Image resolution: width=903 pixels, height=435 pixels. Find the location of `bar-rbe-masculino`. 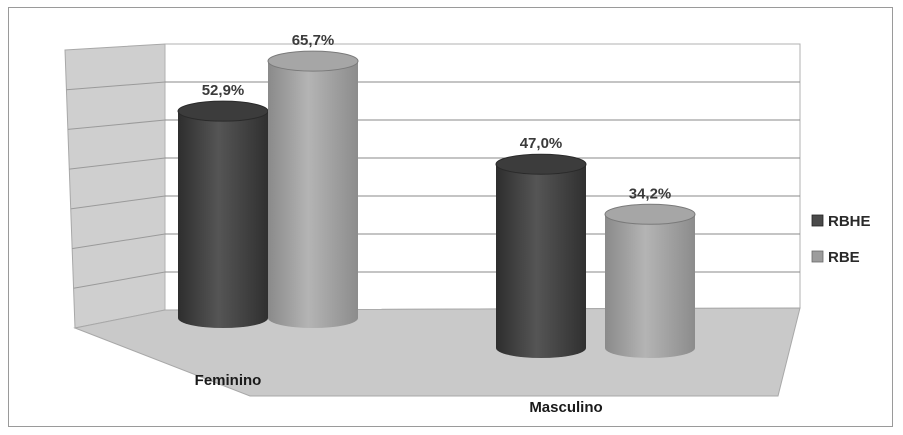

bar-rbe-masculino is located at coordinates (650, 280).